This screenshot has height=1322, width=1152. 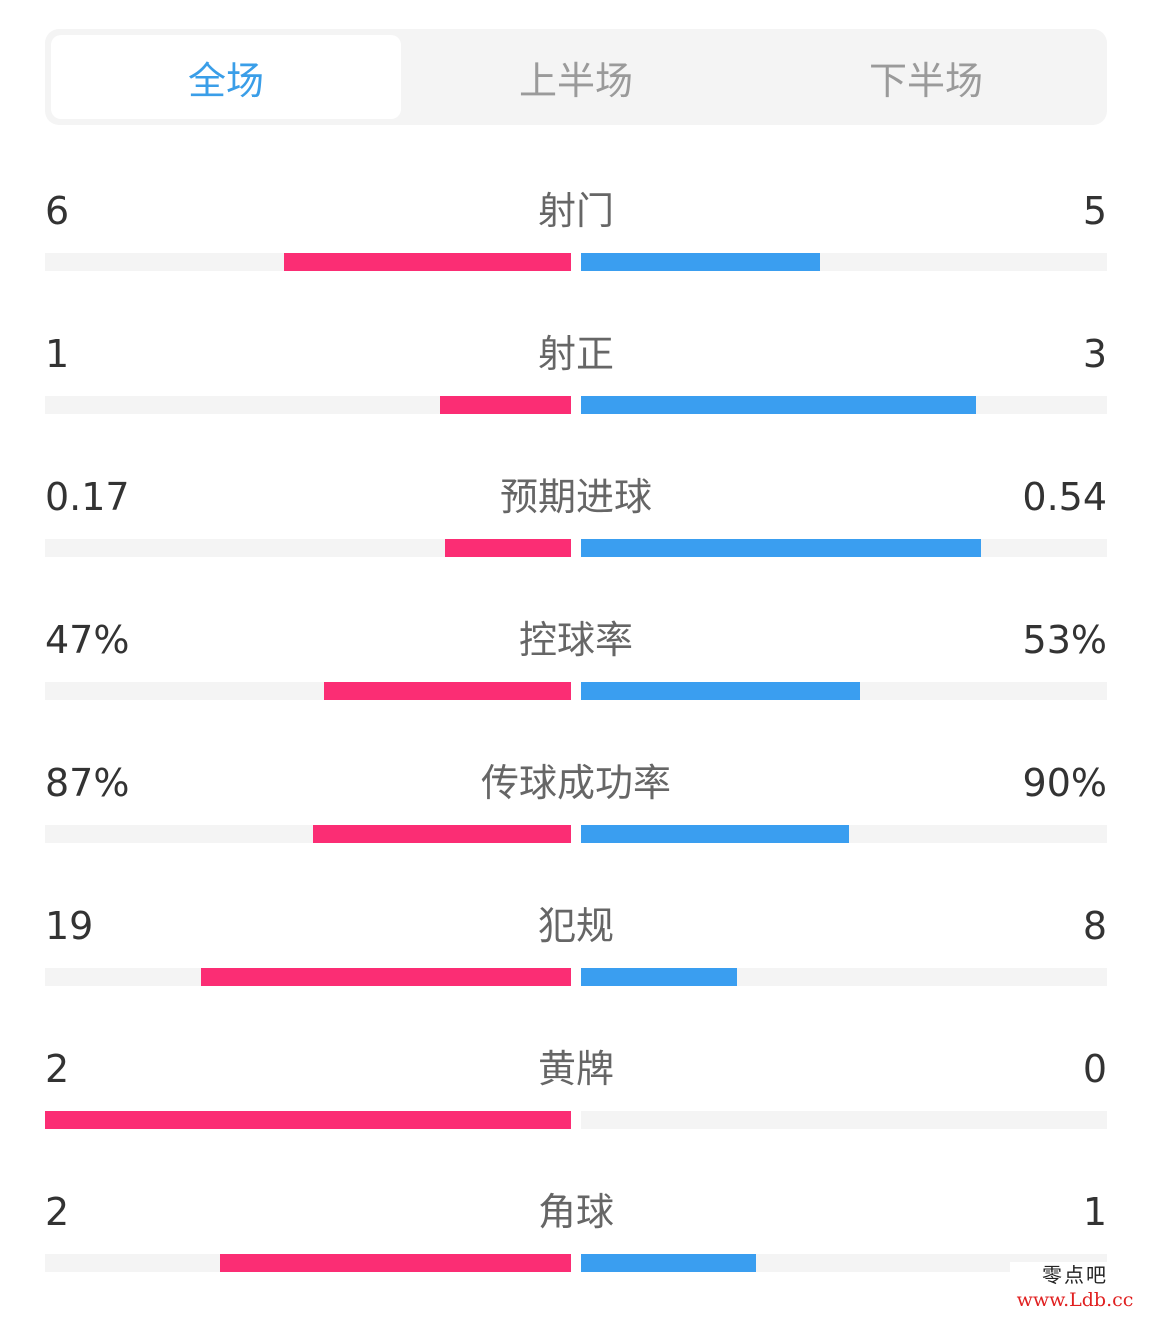 I want to click on away-value: 0, so click(x=1094, y=1069).